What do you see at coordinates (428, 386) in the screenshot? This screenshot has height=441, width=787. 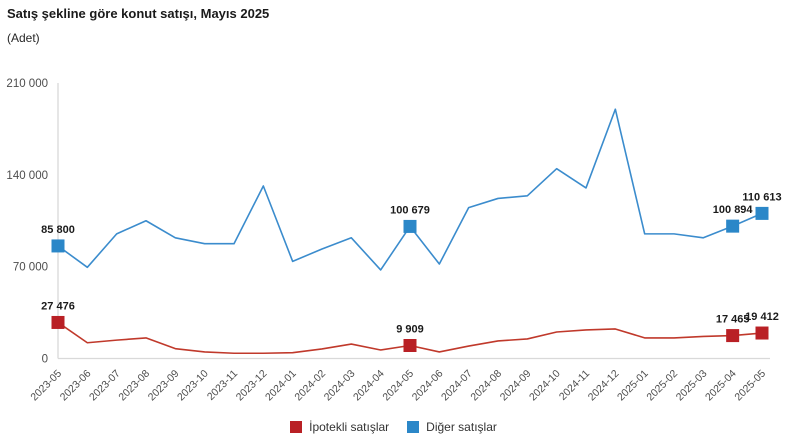 I see `x-tick-label: 2024-06` at bounding box center [428, 386].